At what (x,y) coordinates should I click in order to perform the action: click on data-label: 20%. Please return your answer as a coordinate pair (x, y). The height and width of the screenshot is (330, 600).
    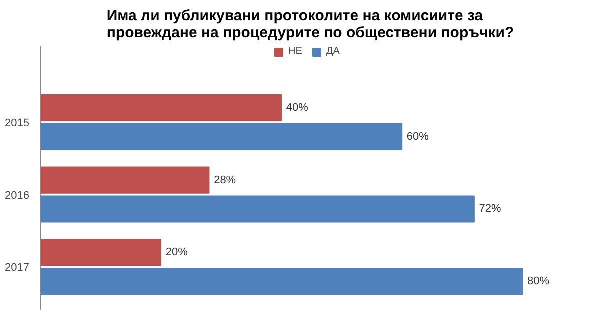
    Looking at the image, I should click on (177, 252).